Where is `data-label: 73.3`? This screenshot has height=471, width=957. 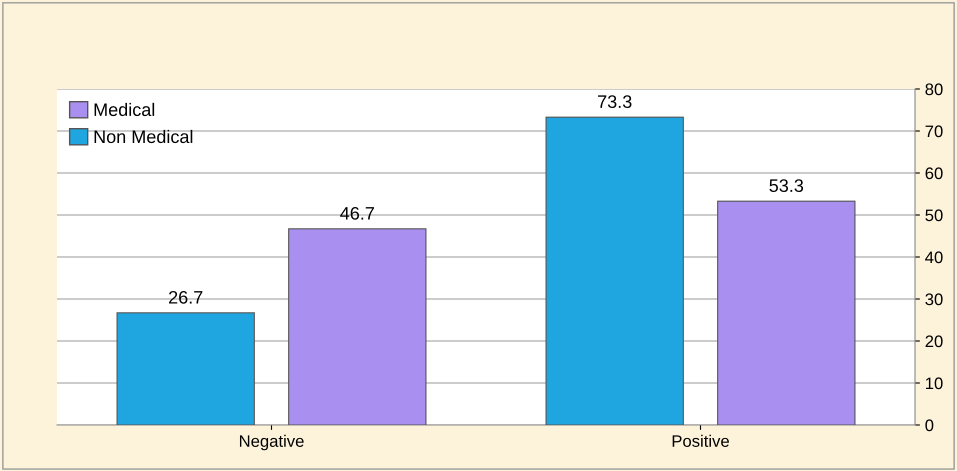
data-label: 73.3 is located at coordinates (615, 101).